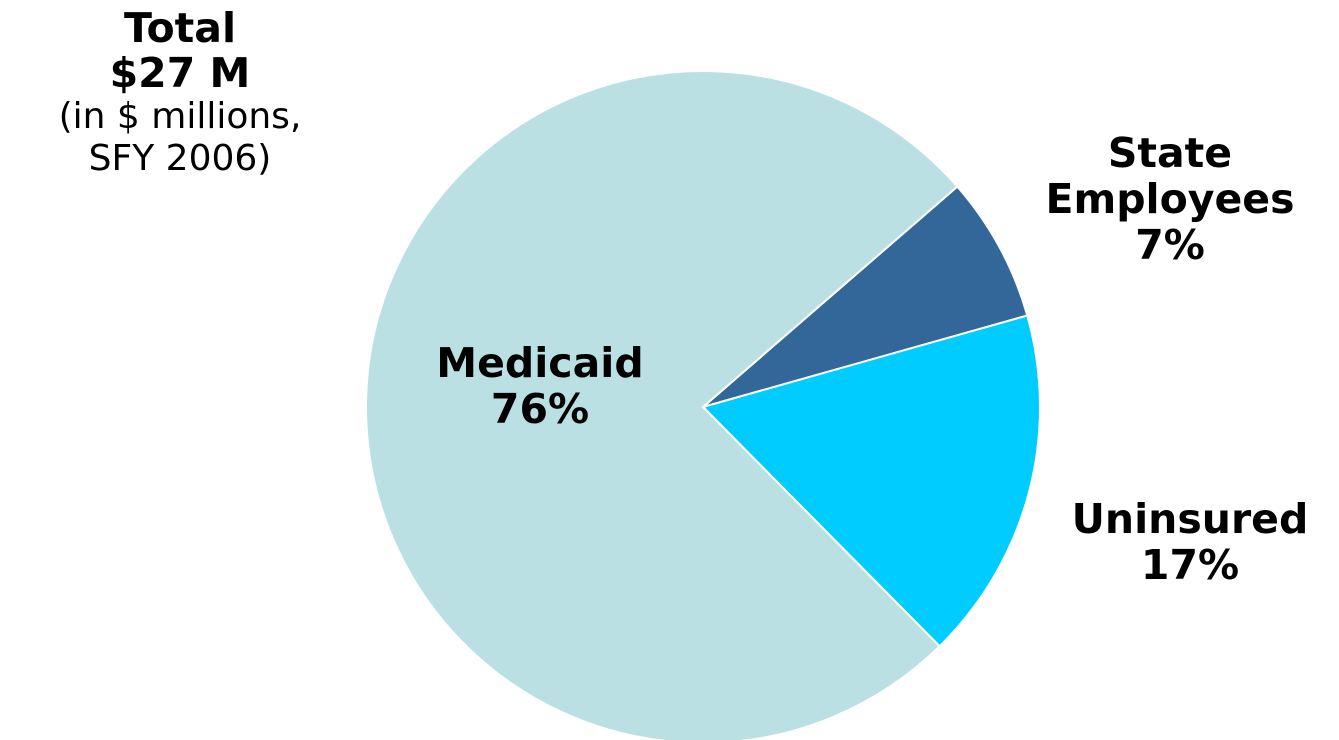 The height and width of the screenshot is (740, 1339). I want to click on pie-slice-uninsured, so click(871, 481).